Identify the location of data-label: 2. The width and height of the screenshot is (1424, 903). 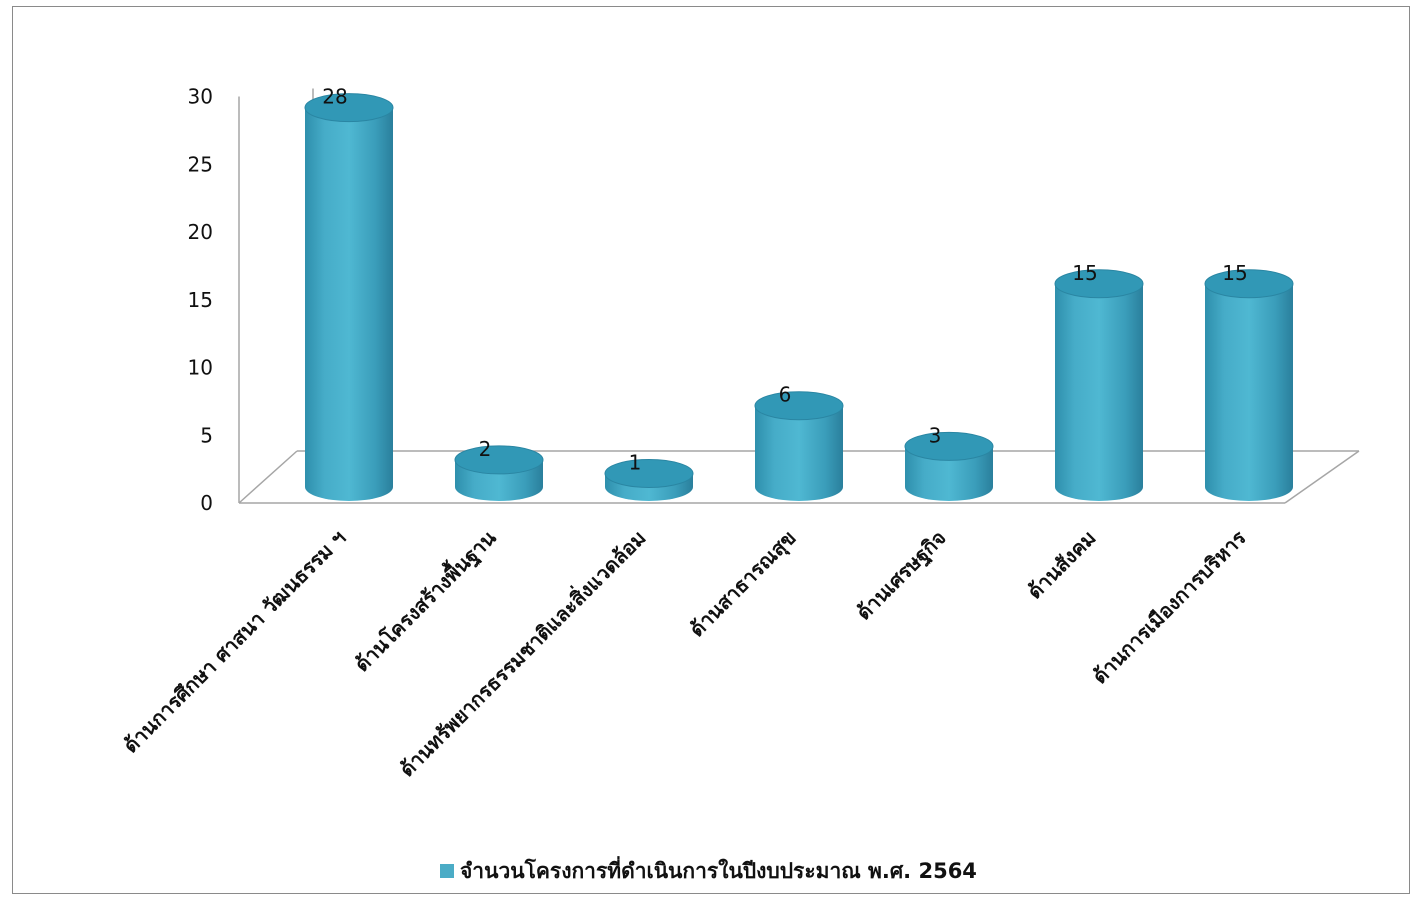
(485, 449).